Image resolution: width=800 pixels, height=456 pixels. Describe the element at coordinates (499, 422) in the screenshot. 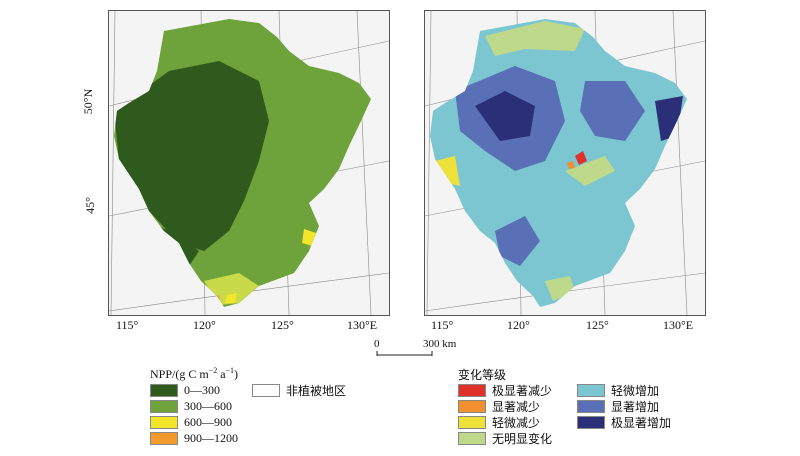

I see `change-legend-item: 轻微减少` at that location.